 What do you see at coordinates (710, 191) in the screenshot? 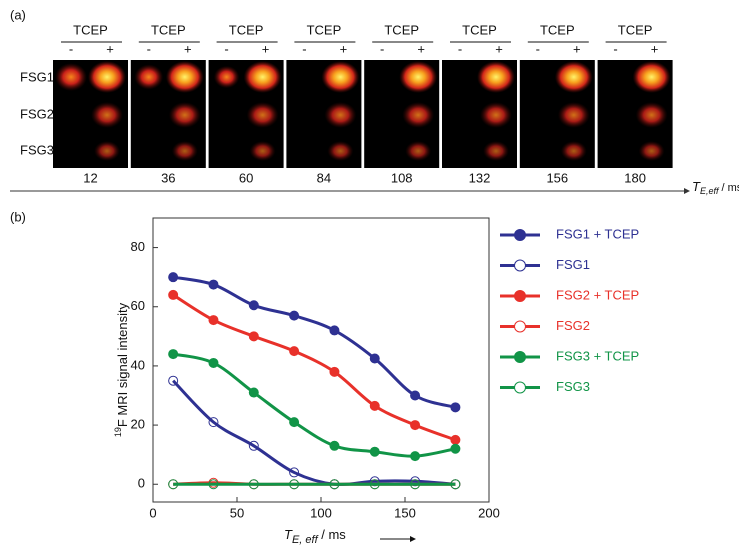
I see `subscript: E,eff` at bounding box center [710, 191].